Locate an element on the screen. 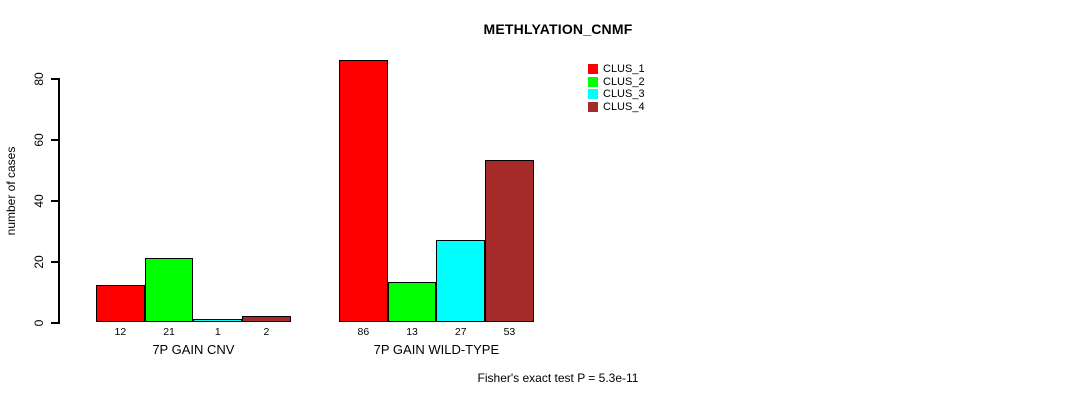 This screenshot has height=400, width=1090. legend-item-clus_3: CLUS_3 is located at coordinates (616, 94).